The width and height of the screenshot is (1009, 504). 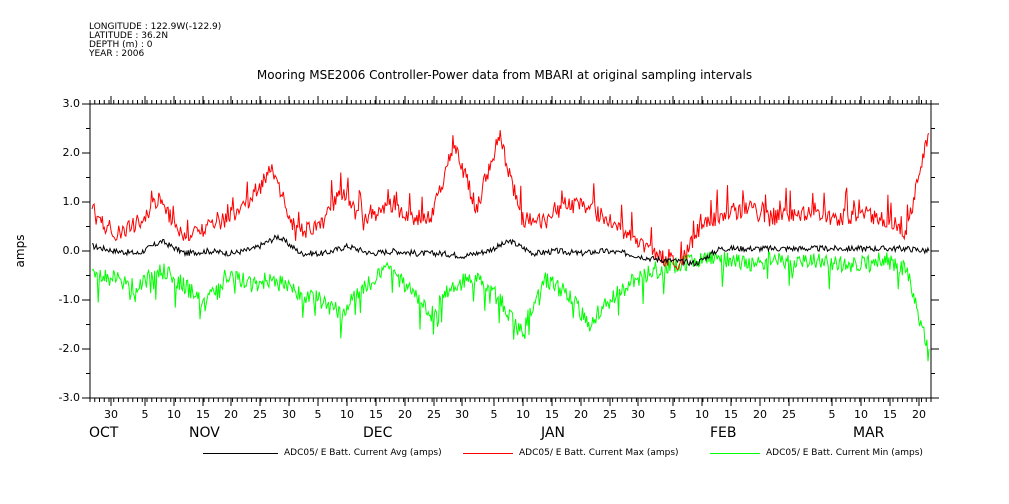 I want to click on y-tick-label: 2.0, so click(x=71, y=152).